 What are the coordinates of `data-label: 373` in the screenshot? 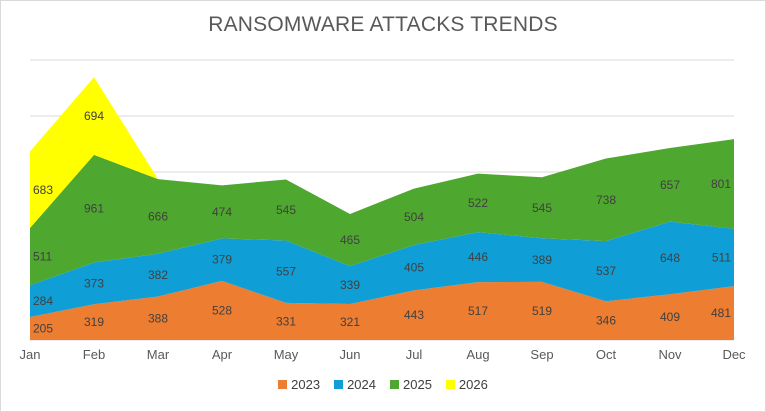 It's located at (94, 283).